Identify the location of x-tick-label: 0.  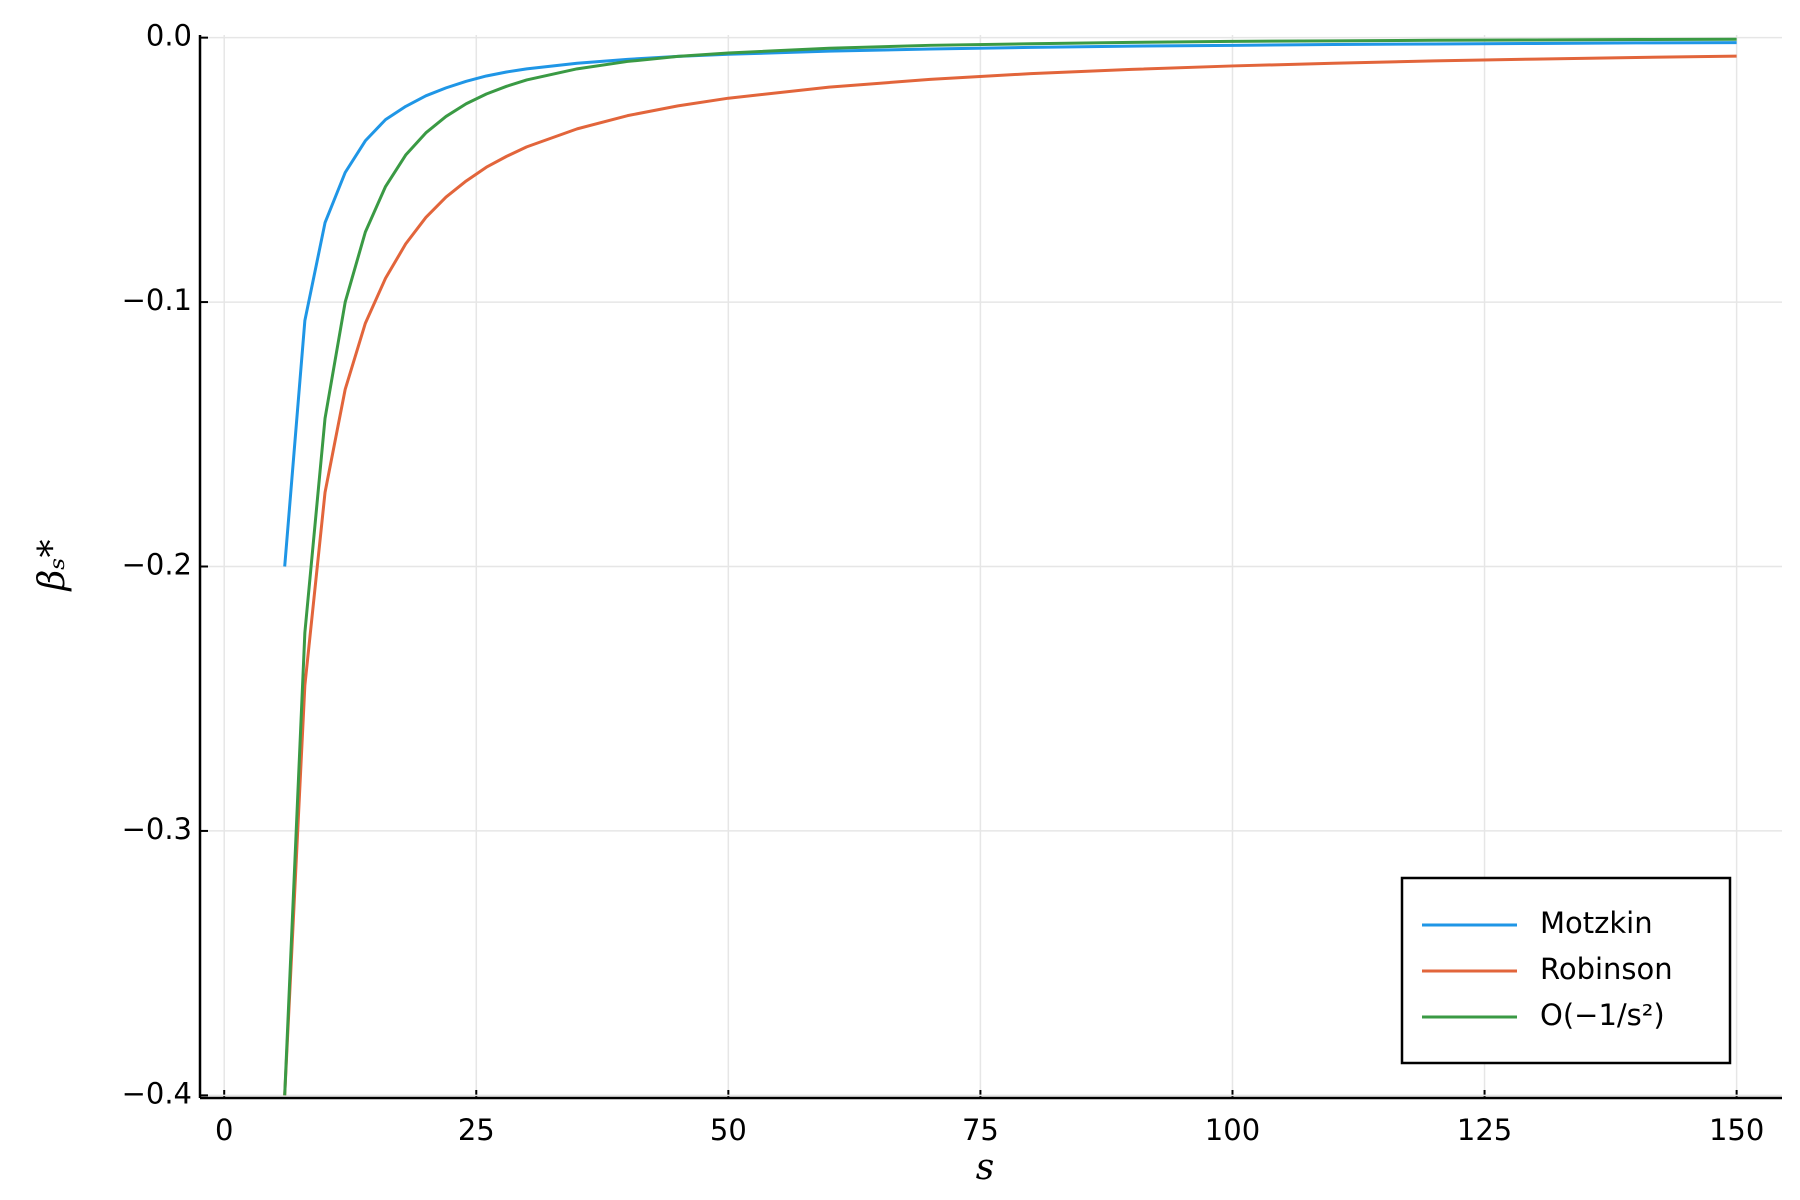
(224, 1130).